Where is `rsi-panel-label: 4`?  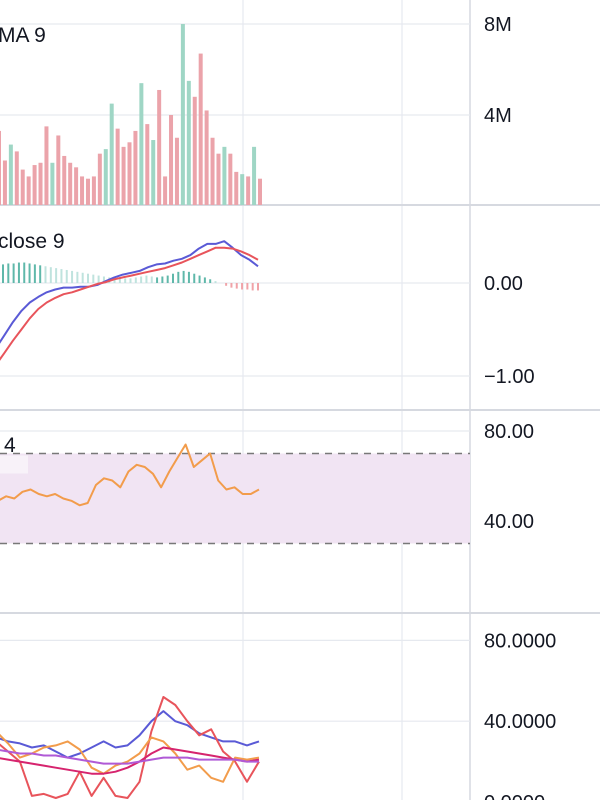 rsi-panel-label: 4 is located at coordinates (10, 445).